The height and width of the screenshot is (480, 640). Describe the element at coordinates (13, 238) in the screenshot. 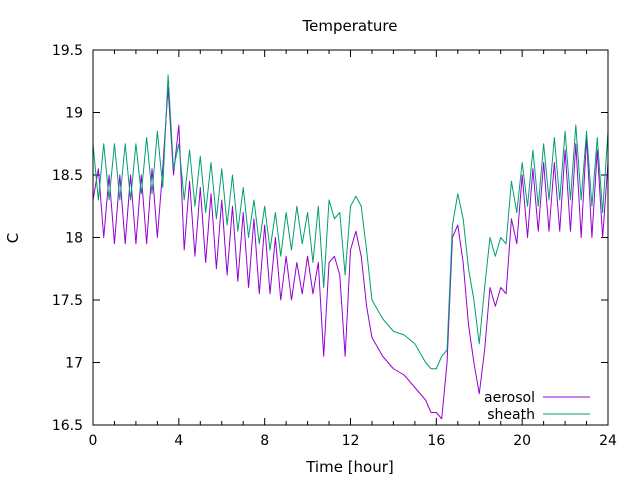

I see `y-axis-label: C` at that location.